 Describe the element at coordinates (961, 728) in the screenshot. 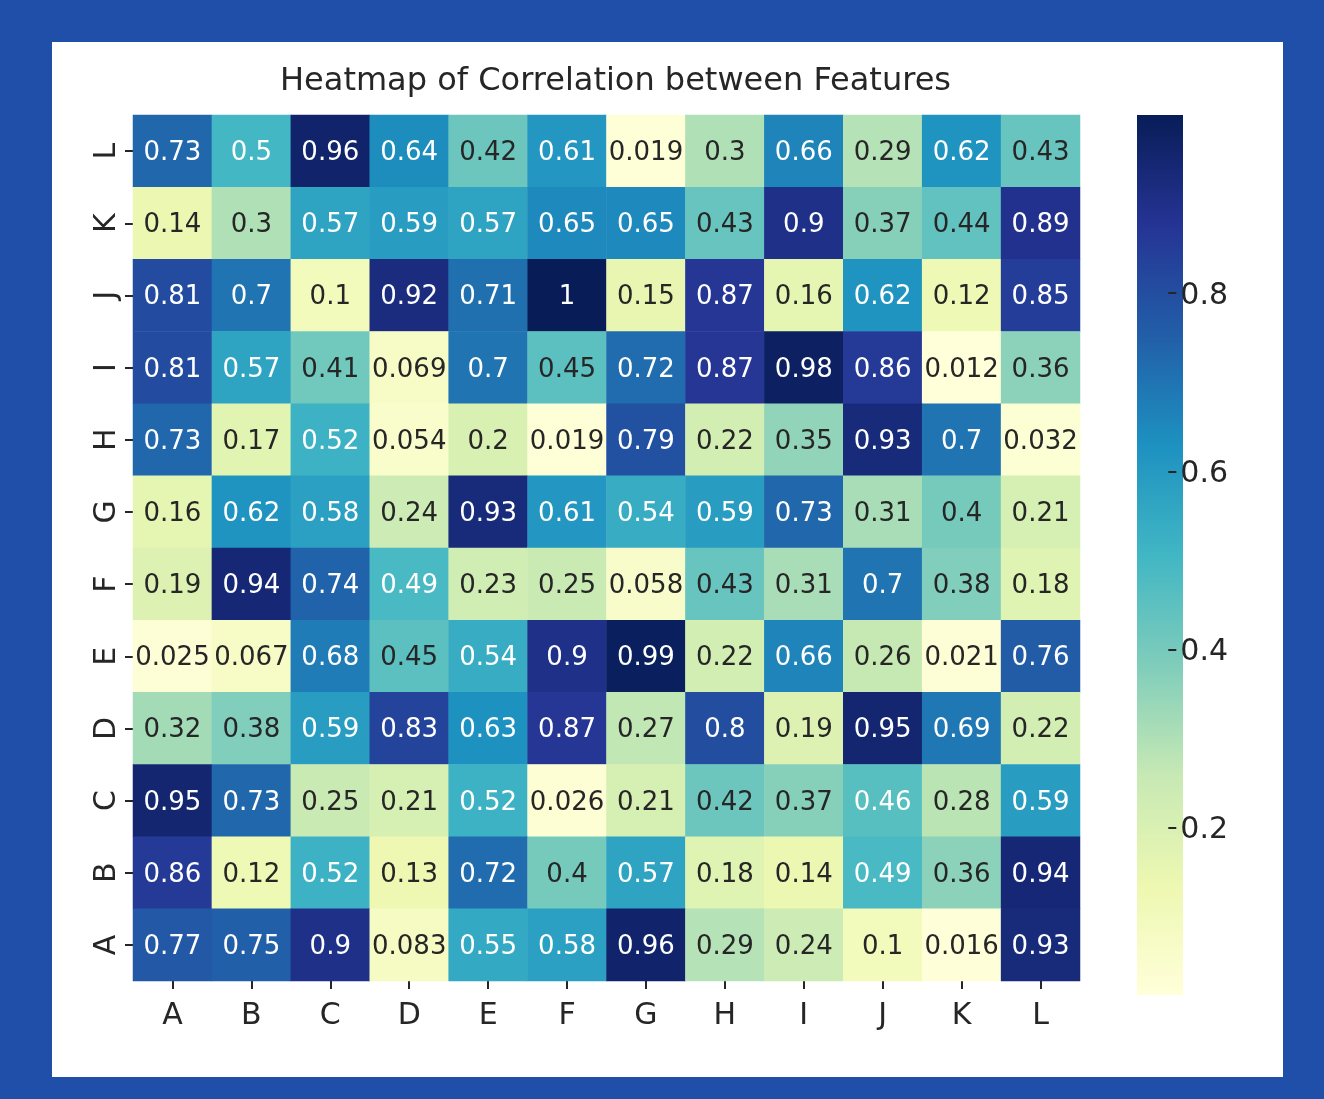

I see `data-label: 0.69` at that location.